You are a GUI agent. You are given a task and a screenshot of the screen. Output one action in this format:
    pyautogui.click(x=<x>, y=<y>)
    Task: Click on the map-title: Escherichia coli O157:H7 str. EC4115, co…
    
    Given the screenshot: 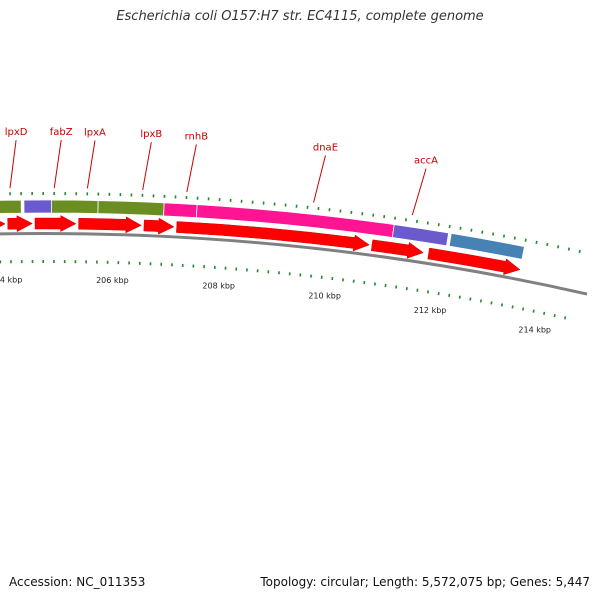 What is the action you would take?
    pyautogui.click(x=300, y=16)
    